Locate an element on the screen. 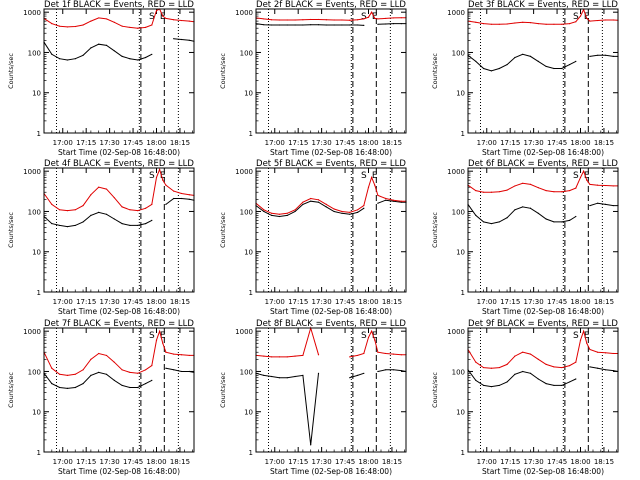 The height and width of the screenshot is (480, 640). panel-title: Det 9f BLACK = Events, RED = LLD is located at coordinates (543, 324).